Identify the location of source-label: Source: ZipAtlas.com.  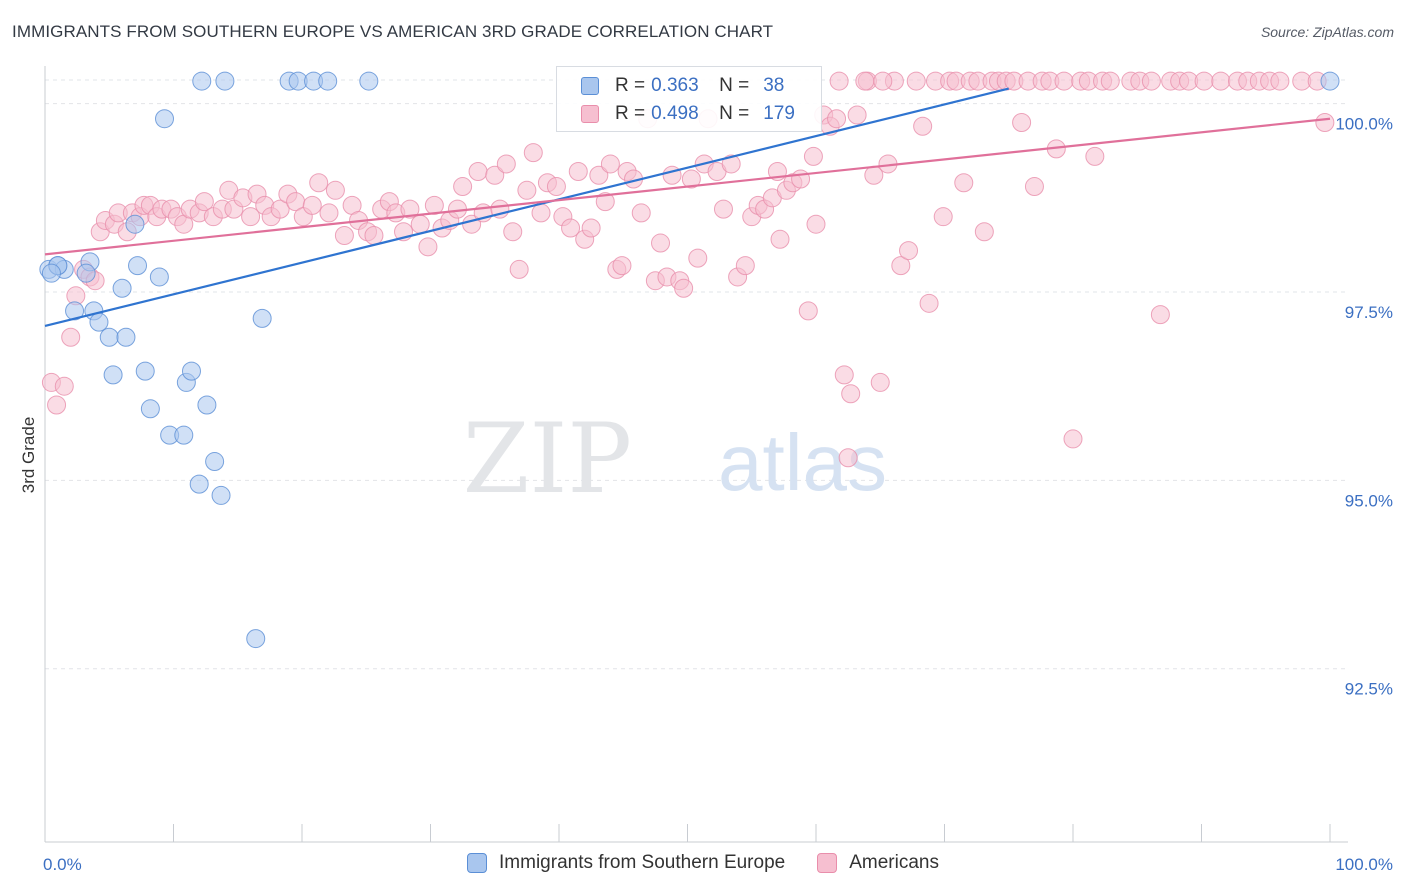
(1327, 32).